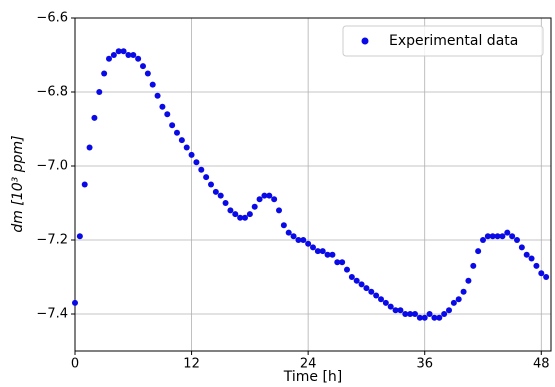 The image size is (555, 387). Describe the element at coordinates (52, 240) in the screenshot. I see `y-tick-label: −7.2` at that location.